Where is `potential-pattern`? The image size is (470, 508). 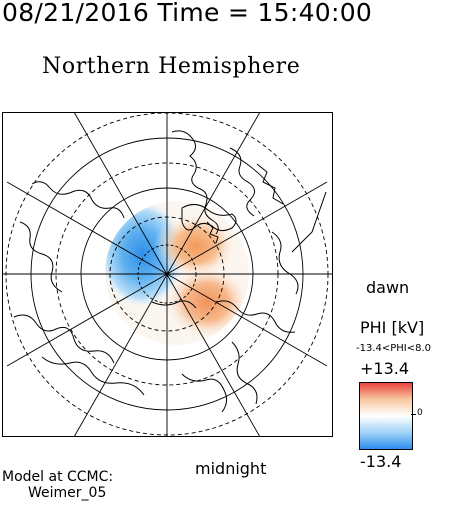 potential-pattern is located at coordinates (177, 273).